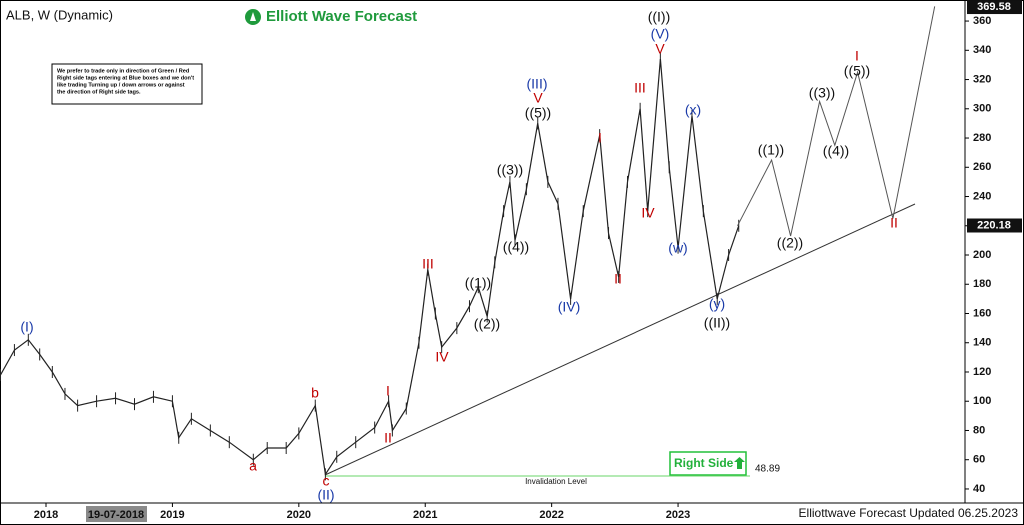 The height and width of the screenshot is (525, 1024). Describe the element at coordinates (678, 515) in the screenshot. I see `x-tick-label: 2023` at that location.